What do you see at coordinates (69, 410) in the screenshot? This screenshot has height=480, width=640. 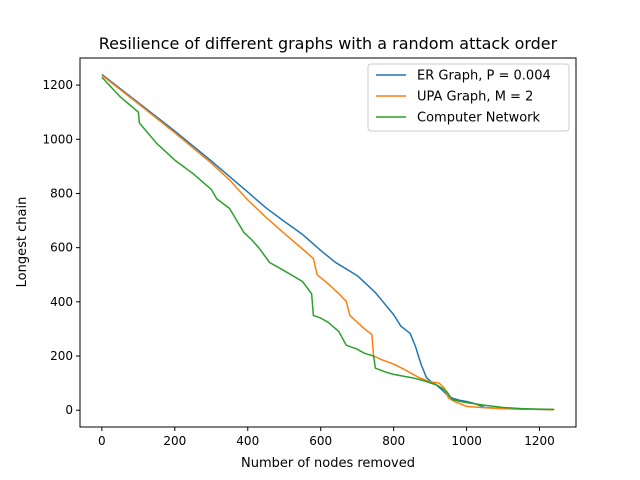 I see `y-tick-label: 0` at bounding box center [69, 410].